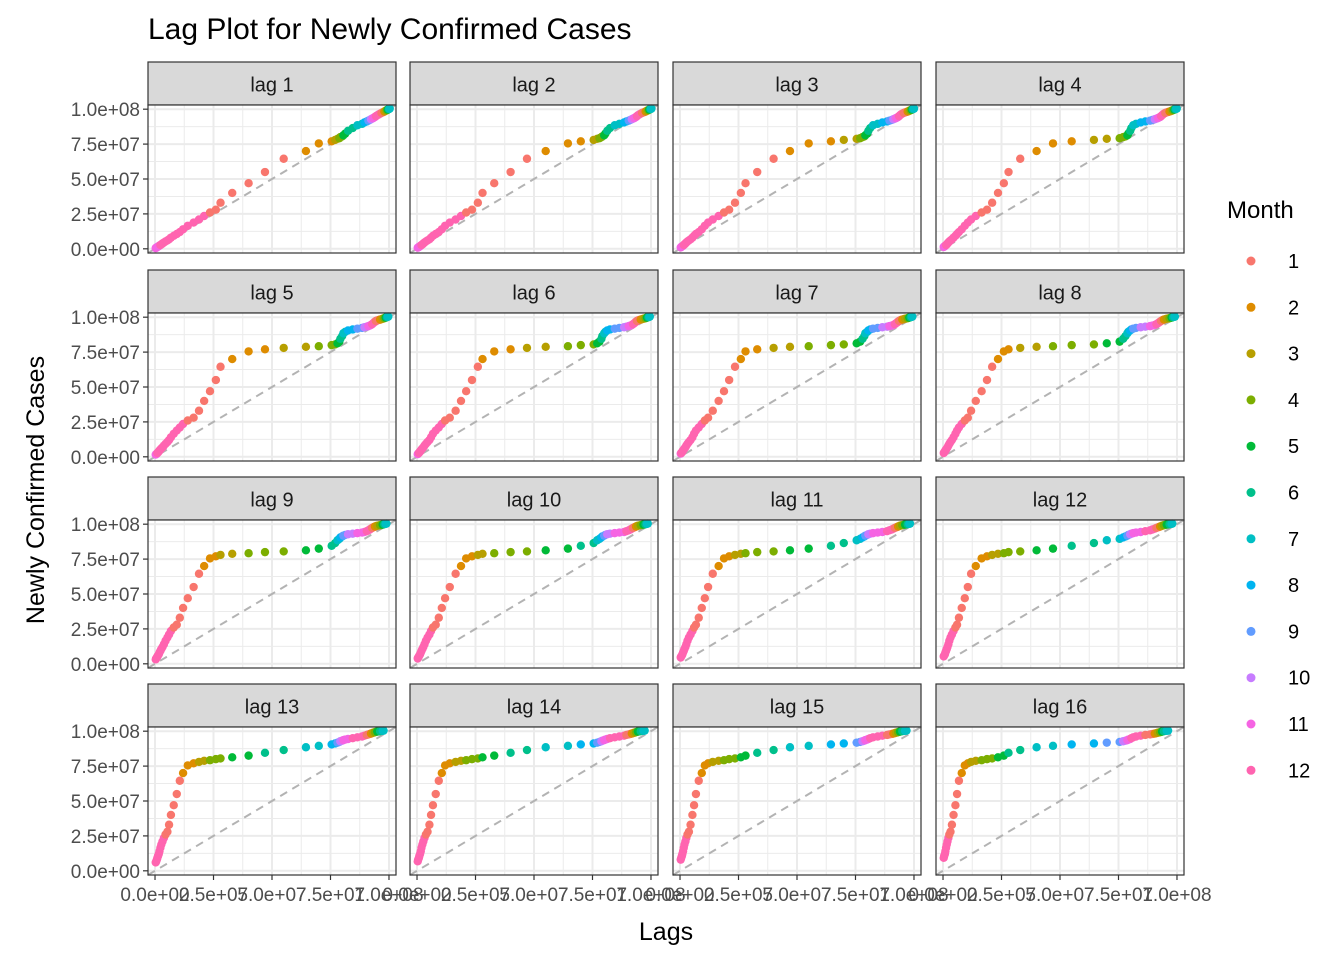  What do you see at coordinates (1272, 540) in the screenshot?
I see `legend-item-7: 7` at bounding box center [1272, 540].